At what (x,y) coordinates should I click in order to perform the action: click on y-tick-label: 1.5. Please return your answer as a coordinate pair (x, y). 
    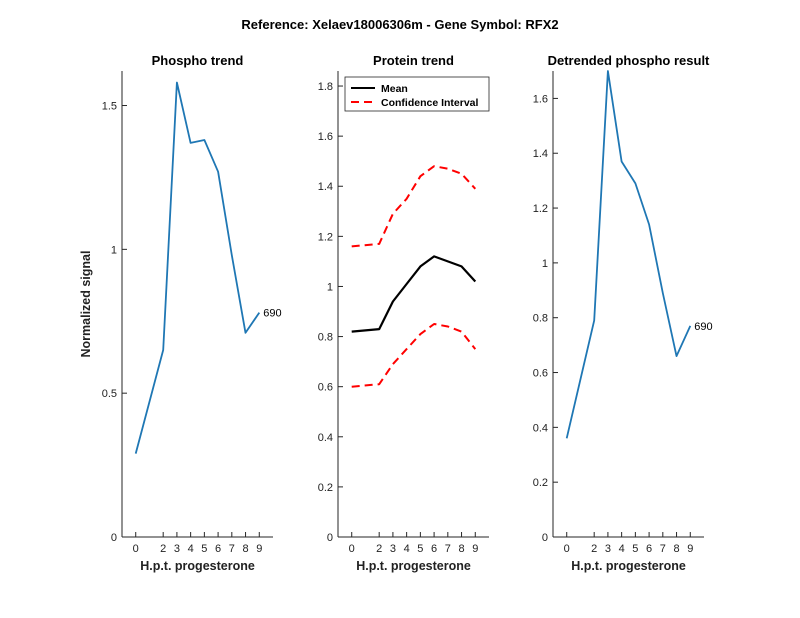
    Looking at the image, I should click on (109, 107).